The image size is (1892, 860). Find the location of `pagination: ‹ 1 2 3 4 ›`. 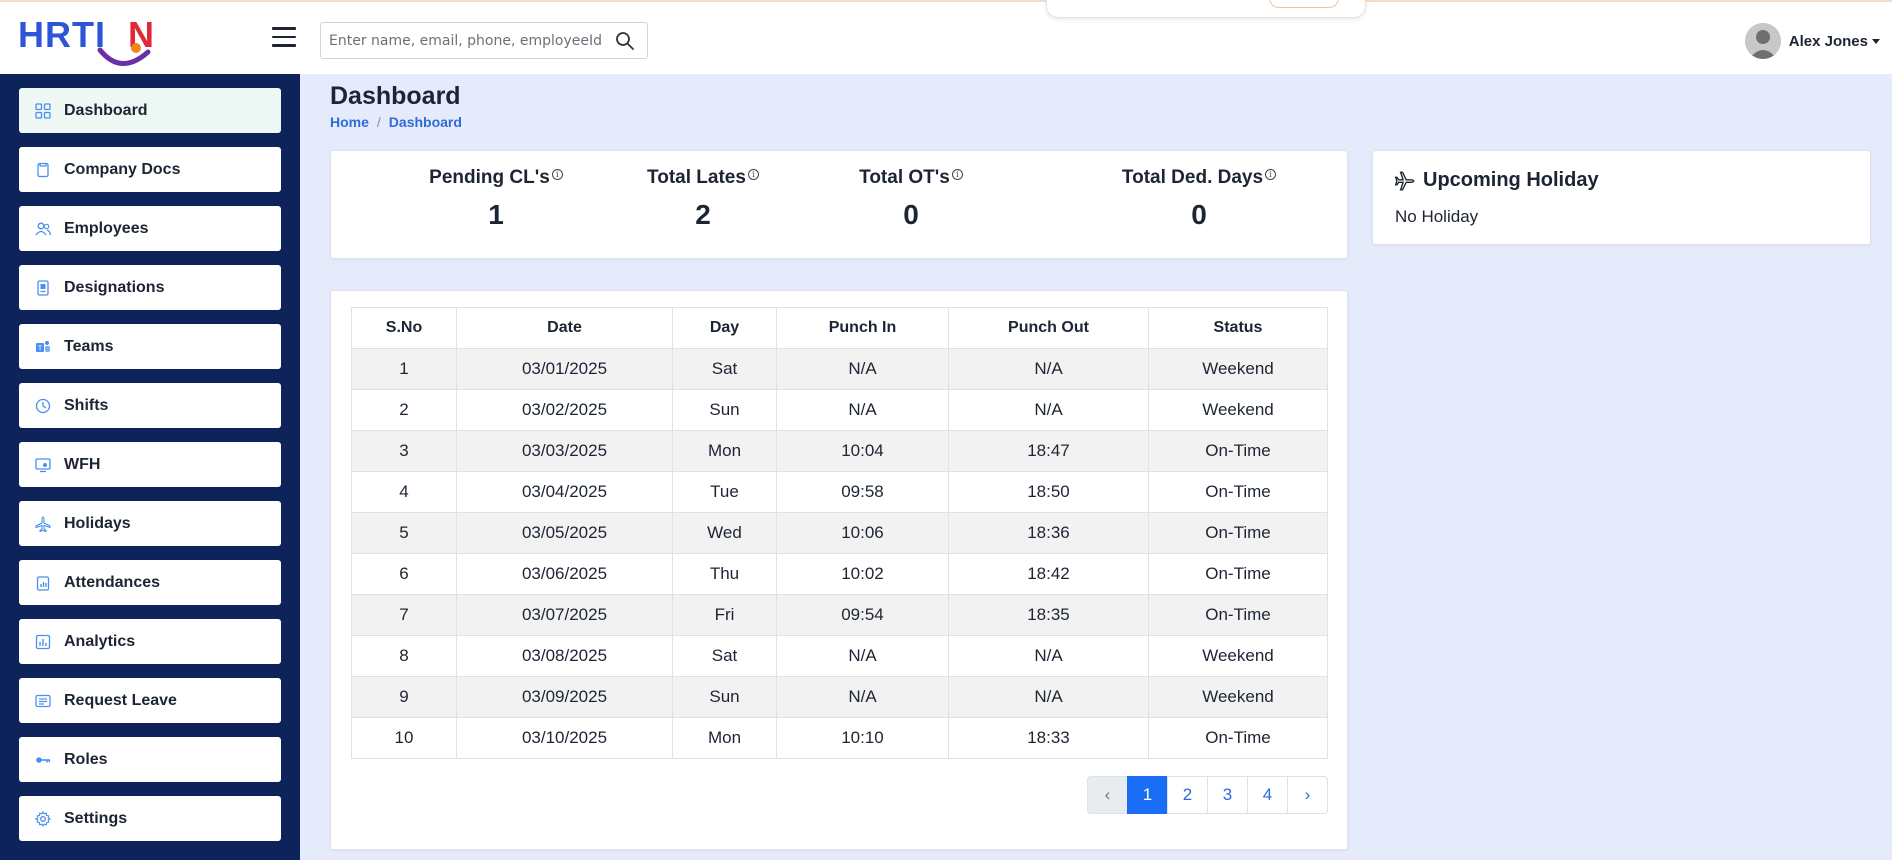

pagination: ‹ 1 2 3 4 › is located at coordinates (1207, 795).